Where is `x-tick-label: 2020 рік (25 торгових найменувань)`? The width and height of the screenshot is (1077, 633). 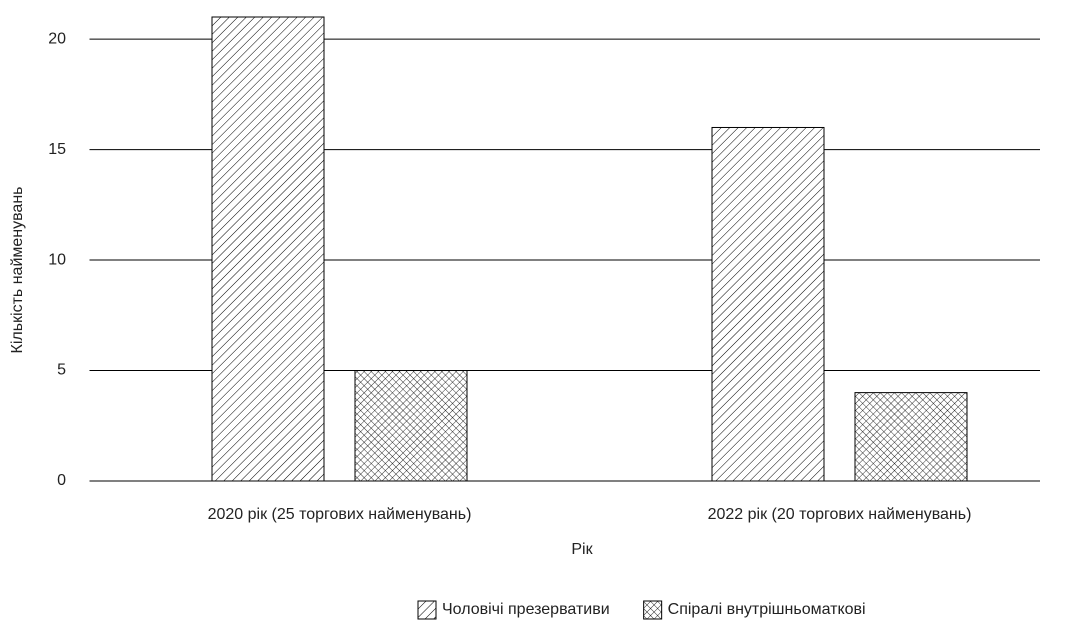
x-tick-label: 2020 рік (25 торгових найменувань) is located at coordinates (340, 514).